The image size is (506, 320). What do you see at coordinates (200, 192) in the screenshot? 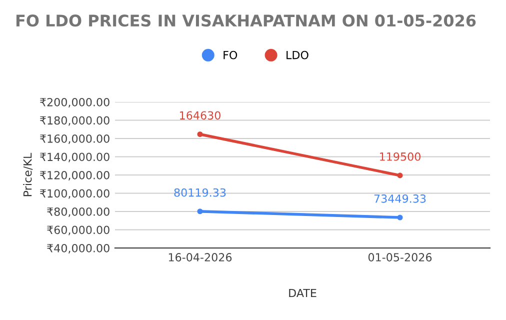
I see `data-label: 80119.33` at bounding box center [200, 192].